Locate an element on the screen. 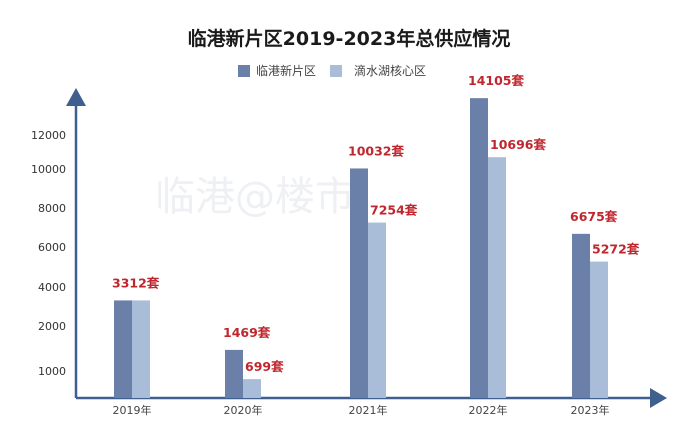 This screenshot has width=698, height=440. x-tick-label: 2023年 is located at coordinates (590, 410).